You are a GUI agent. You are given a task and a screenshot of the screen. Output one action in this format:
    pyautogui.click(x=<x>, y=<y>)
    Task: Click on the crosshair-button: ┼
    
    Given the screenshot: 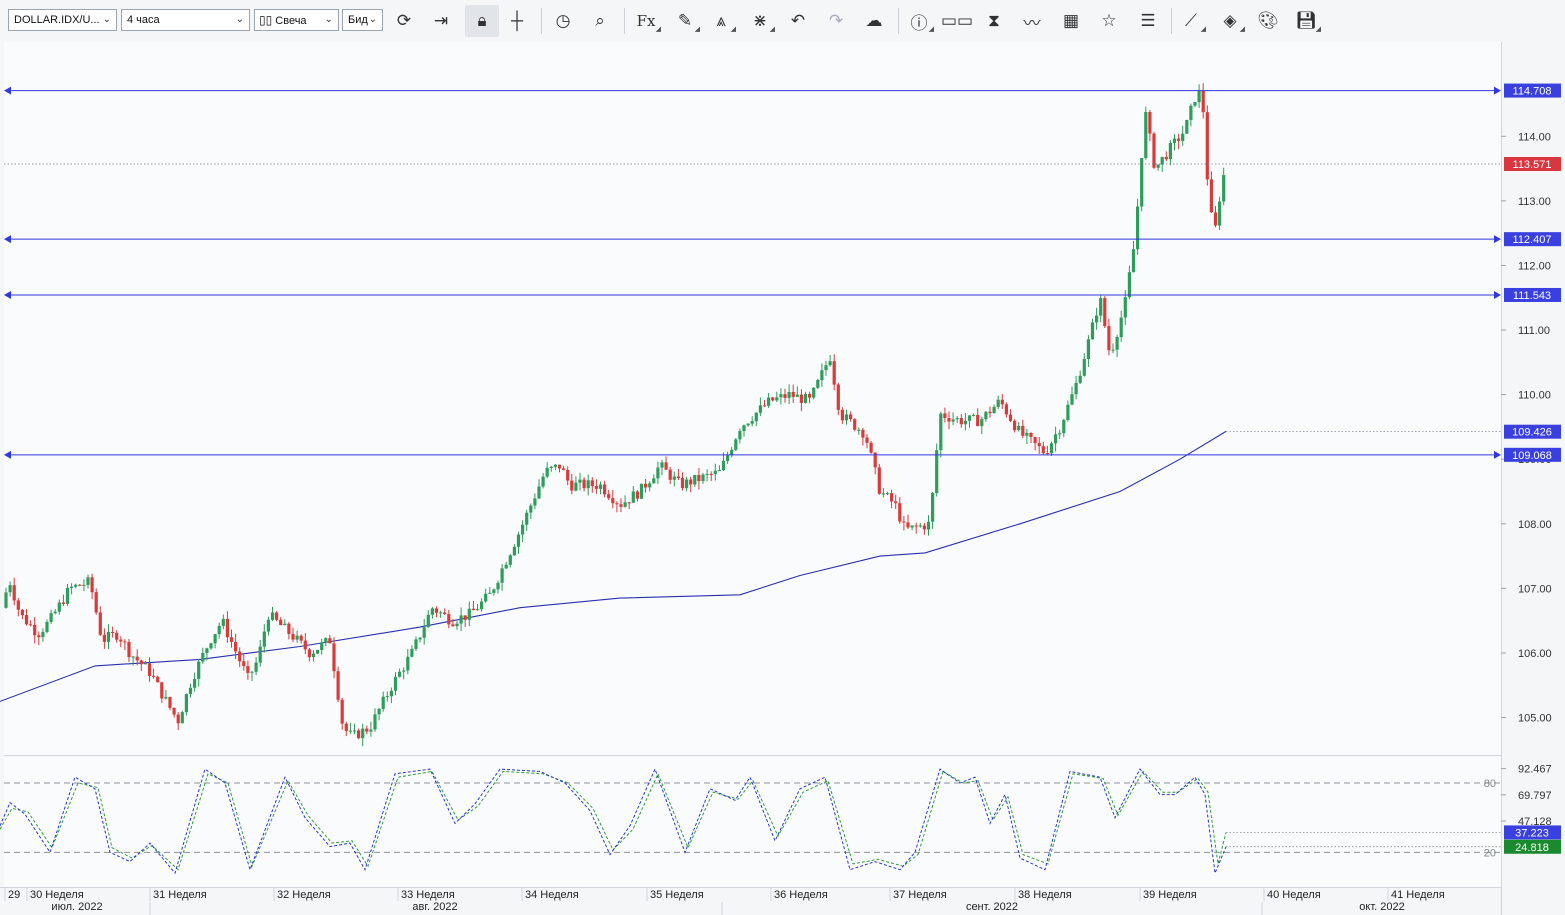 What is the action you would take?
    pyautogui.click(x=517, y=21)
    